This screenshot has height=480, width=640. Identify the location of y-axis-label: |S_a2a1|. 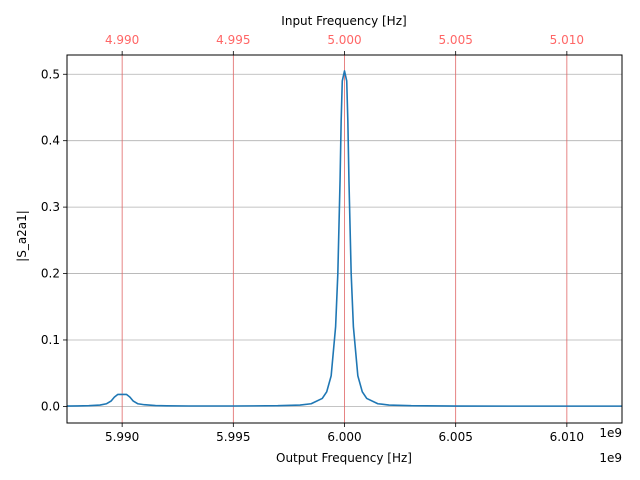
(22, 236).